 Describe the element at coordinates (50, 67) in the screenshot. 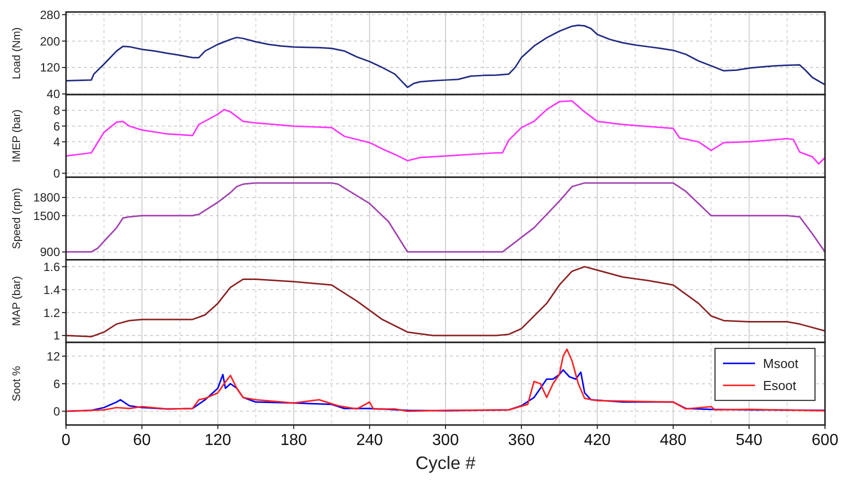

I see `y-tick-label: 120` at that location.